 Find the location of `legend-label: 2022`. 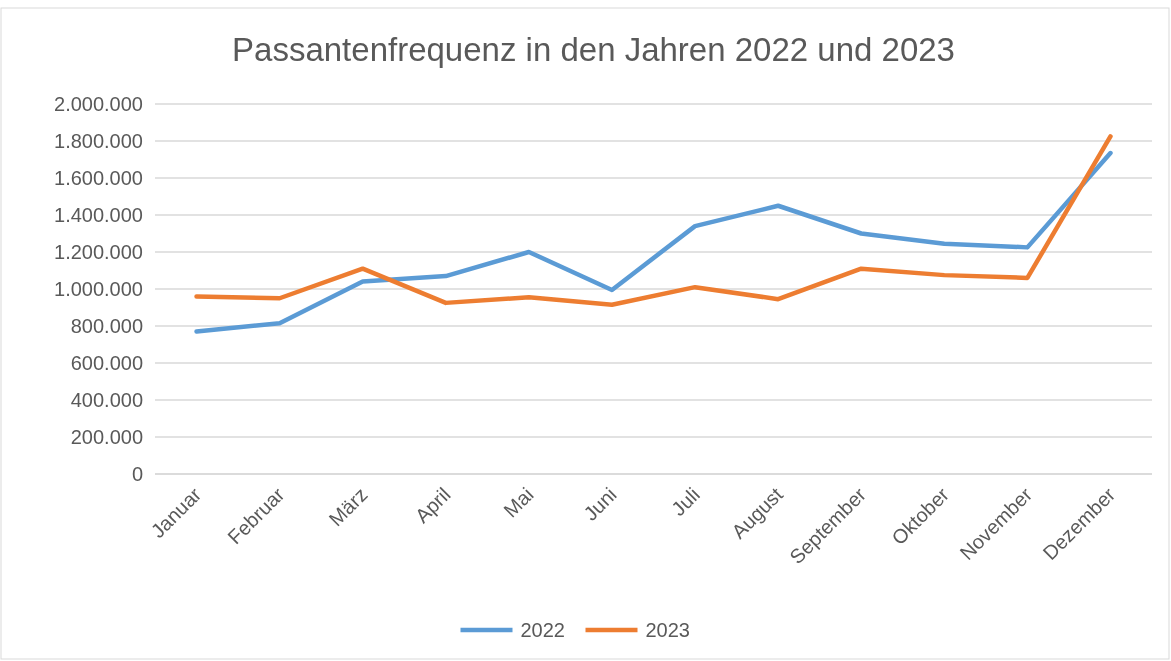

legend-label: 2022 is located at coordinates (542, 630).